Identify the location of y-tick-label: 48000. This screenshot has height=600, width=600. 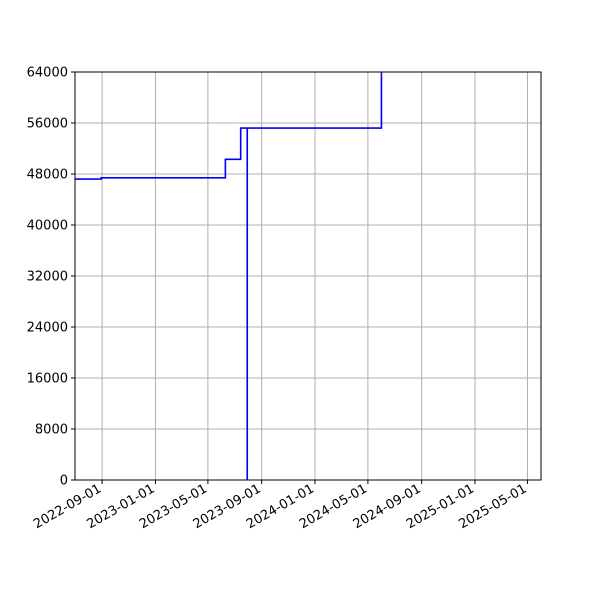
(47, 175).